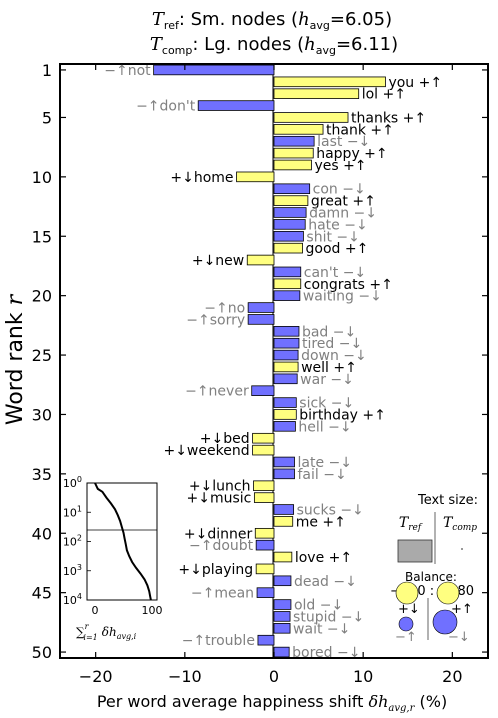 The image size is (498, 718). Describe the element at coordinates (70, 542) in the screenshot. I see `inset-ytick-base-2: 10` at that location.